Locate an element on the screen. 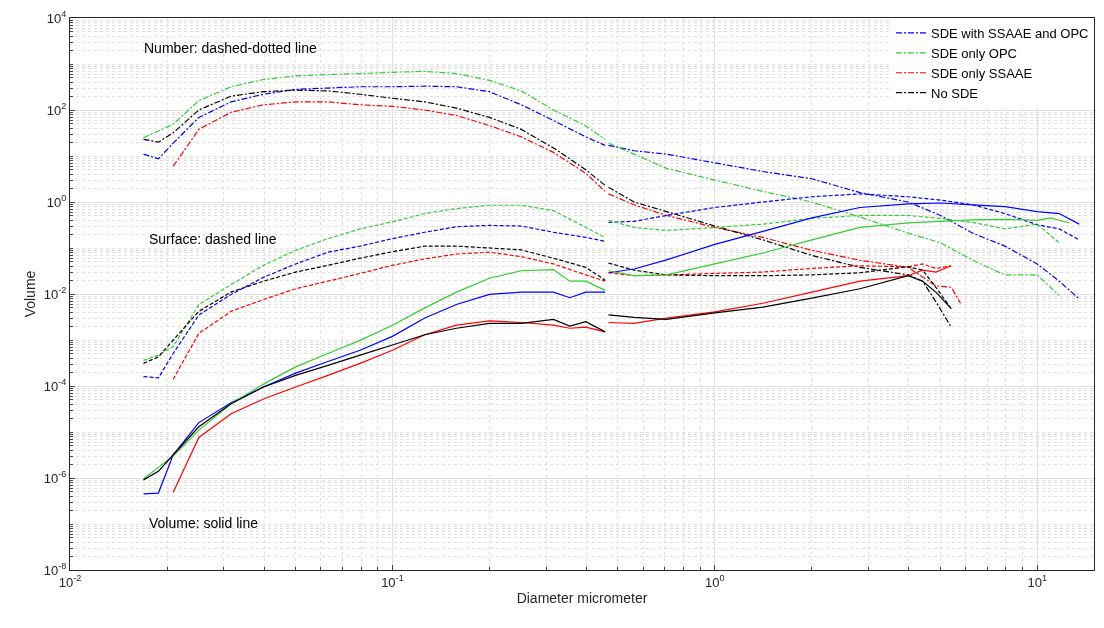  annotation: Number: dashed-dotted line is located at coordinates (230, 48).